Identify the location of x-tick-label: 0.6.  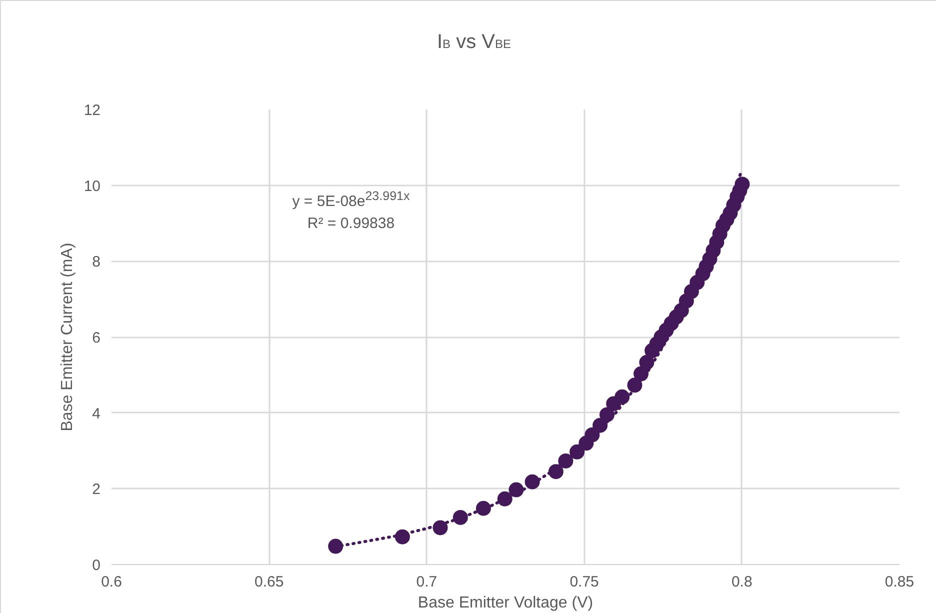
(111, 582).